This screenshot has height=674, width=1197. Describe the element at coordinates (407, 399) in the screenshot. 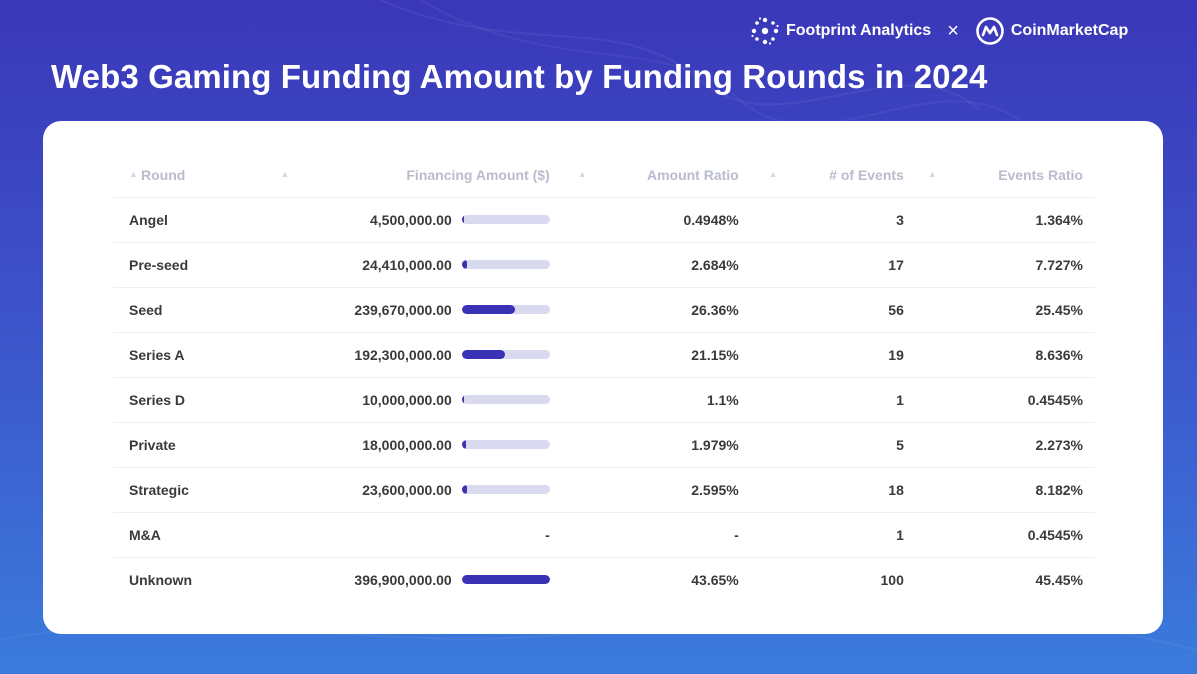

I see `amount-value: 10,000,000.00` at that location.